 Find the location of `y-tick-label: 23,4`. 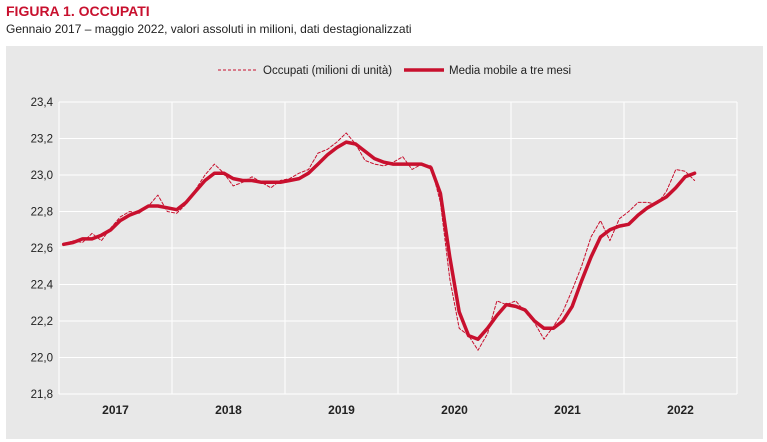

y-tick-label: 23,4 is located at coordinates (42, 103).